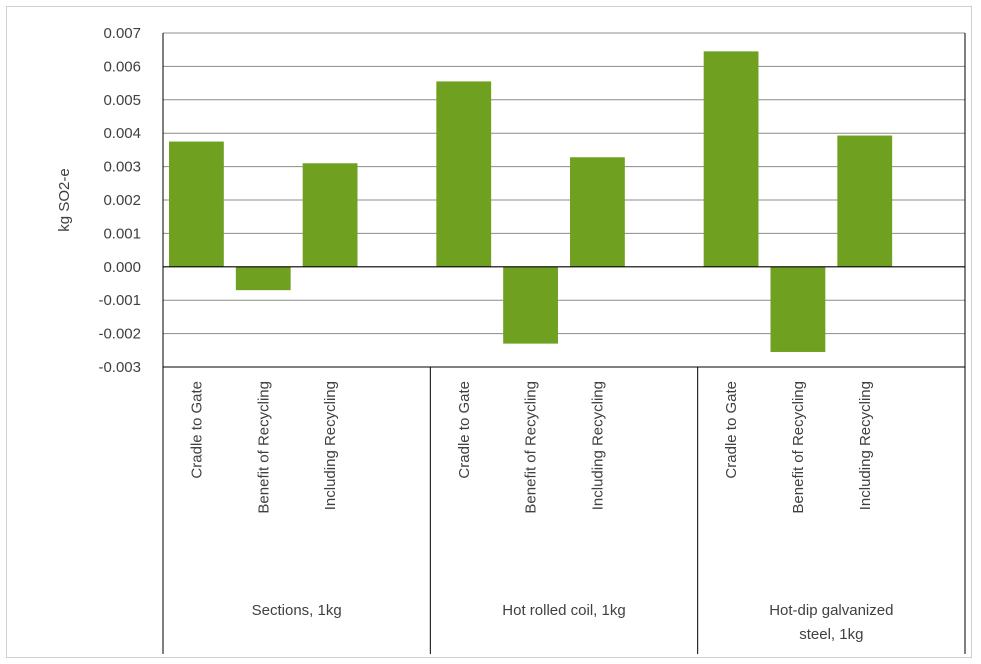 This screenshot has height=664, width=981. Describe the element at coordinates (122, 267) in the screenshot. I see `y-tick-label: 0.000` at that location.